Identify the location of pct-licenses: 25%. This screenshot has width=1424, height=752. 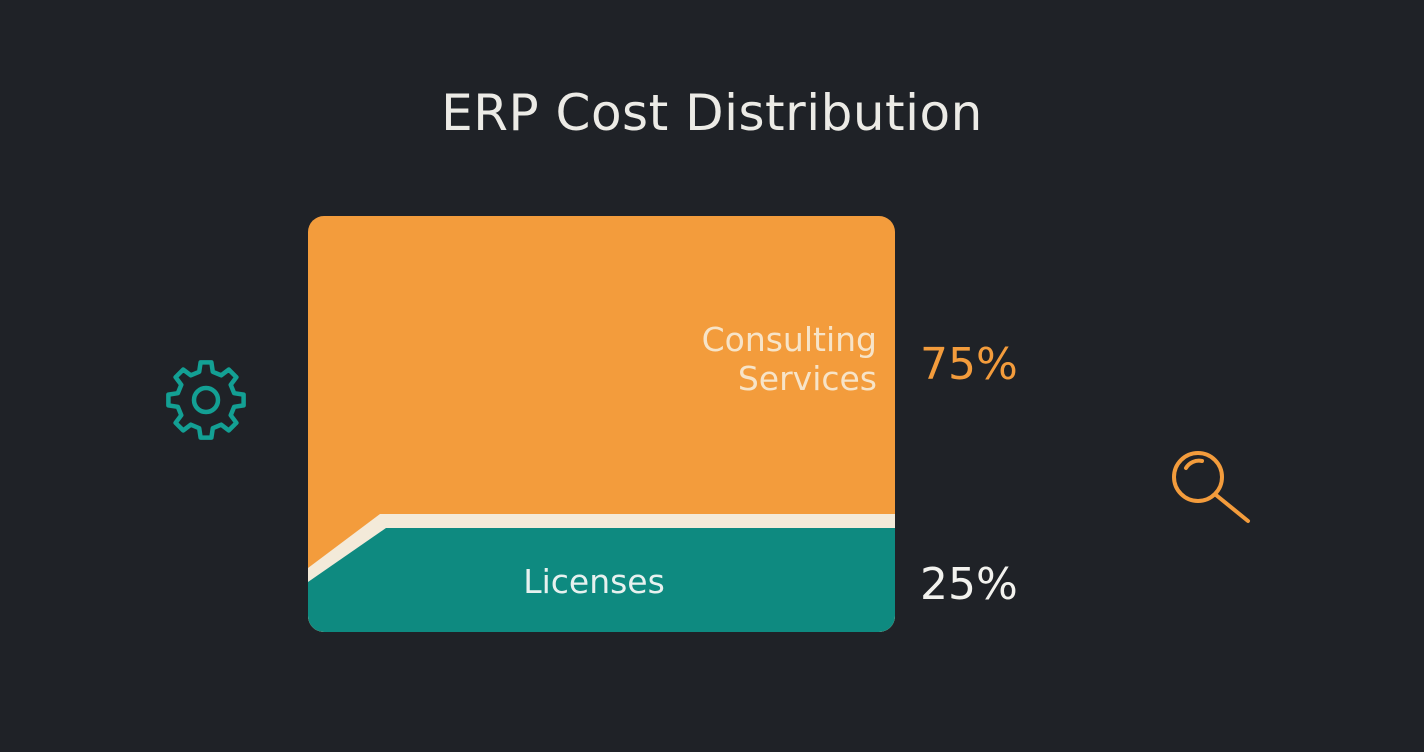
(969, 584).